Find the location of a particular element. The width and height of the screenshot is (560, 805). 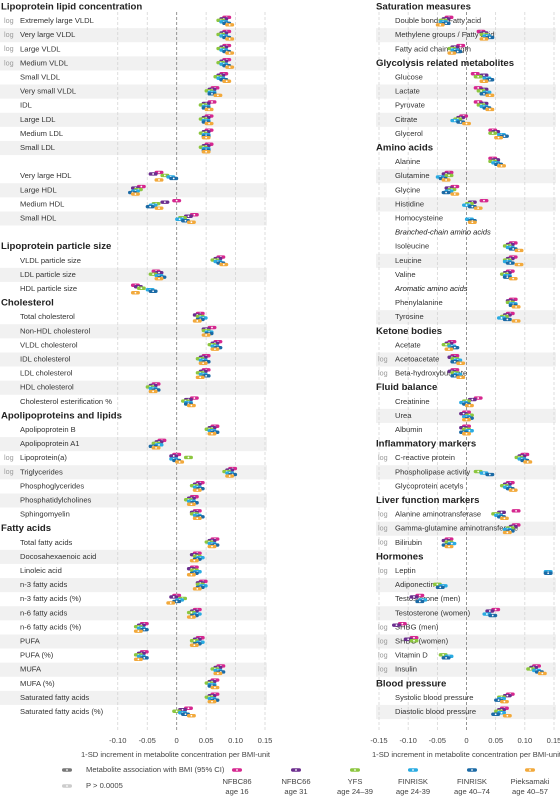

row-label: Systolic blood pressure is located at coordinates (434, 697).